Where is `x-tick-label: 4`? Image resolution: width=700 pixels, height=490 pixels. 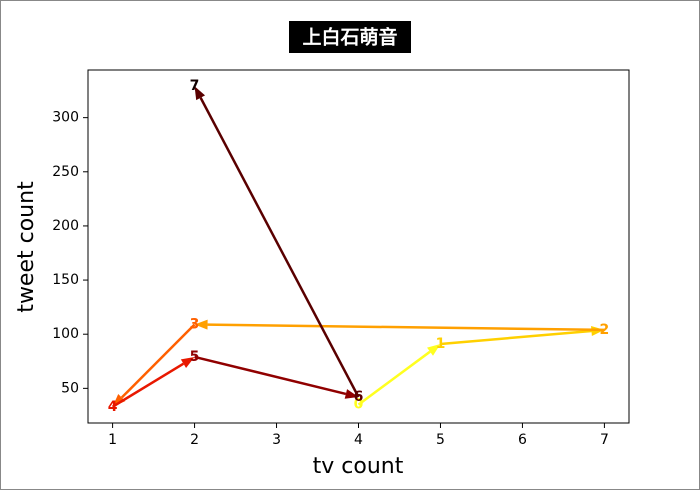 x-tick-label: 4 is located at coordinates (358, 440).